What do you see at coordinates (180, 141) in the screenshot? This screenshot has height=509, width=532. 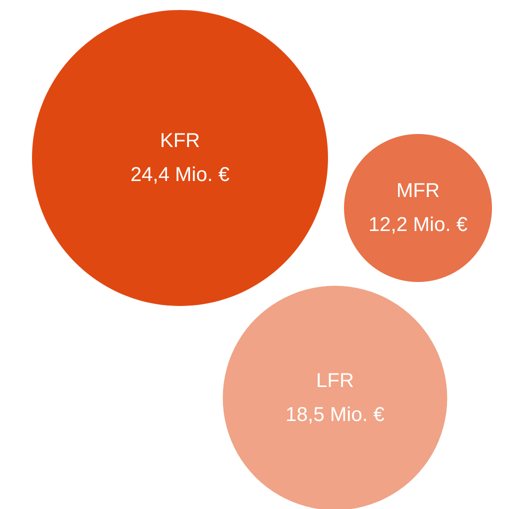 I see `category-label: KFR` at bounding box center [180, 141].